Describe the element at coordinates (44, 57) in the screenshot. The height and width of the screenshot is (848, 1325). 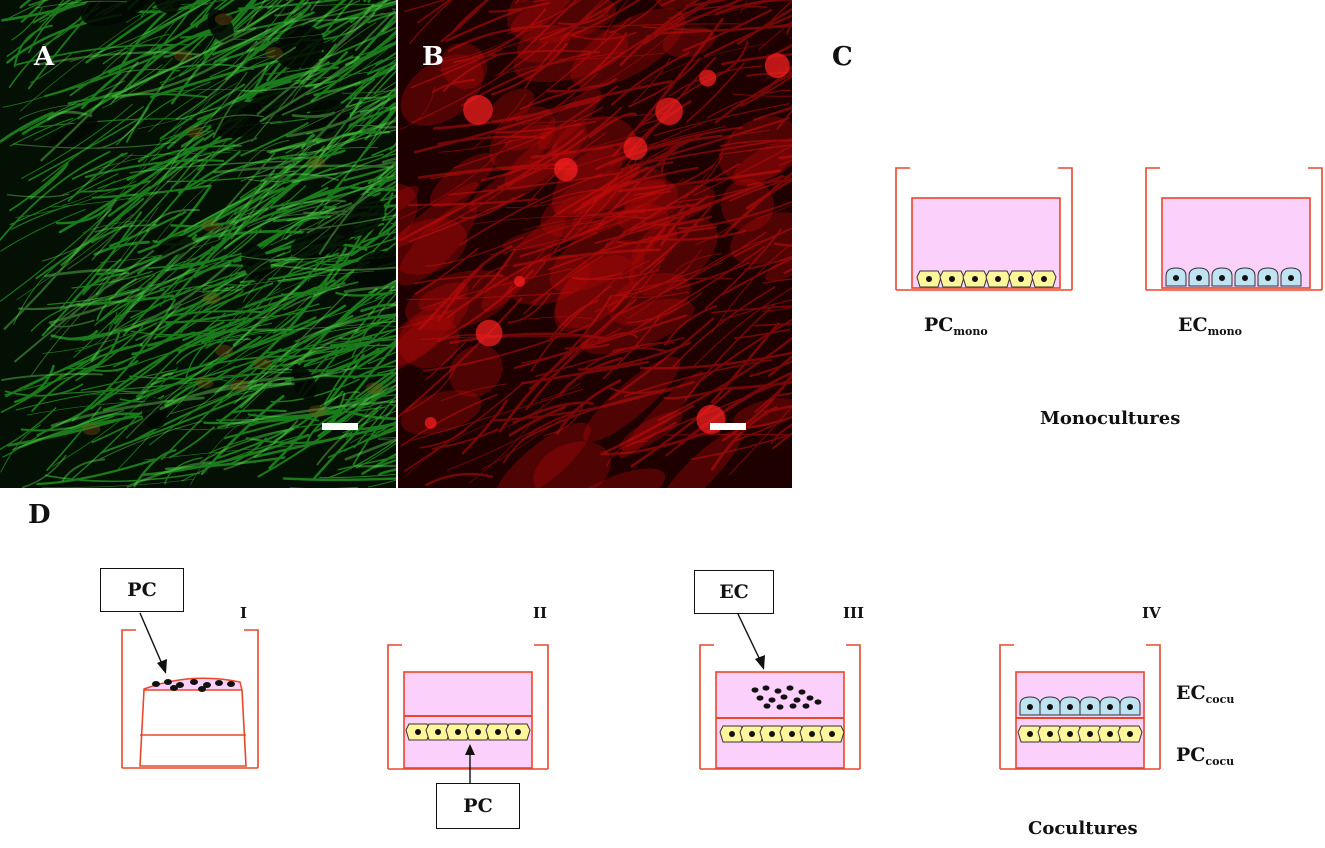
I see `panel-label-a: A` at that location.